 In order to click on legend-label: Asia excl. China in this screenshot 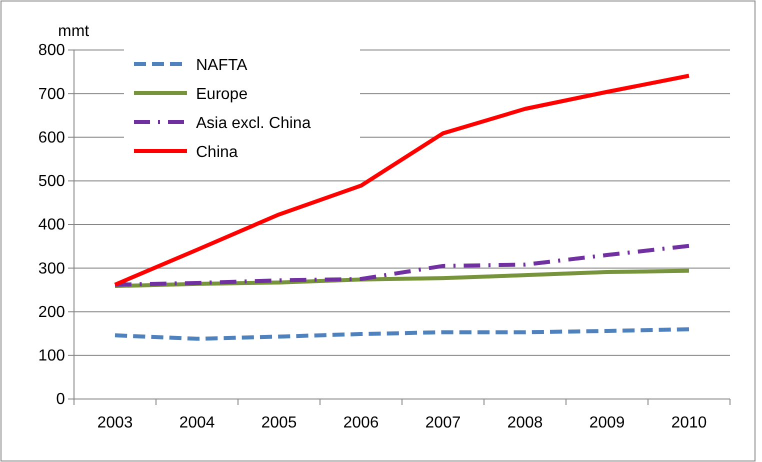, I will do `click(253, 123)`.